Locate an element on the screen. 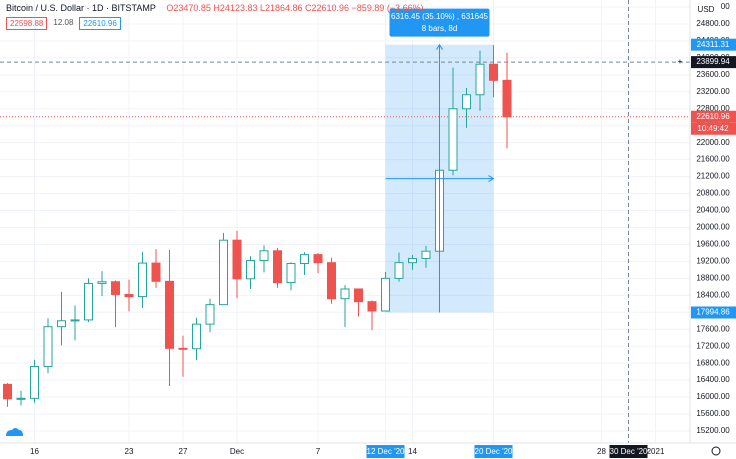  countdown-bg is located at coordinates (713, 128).